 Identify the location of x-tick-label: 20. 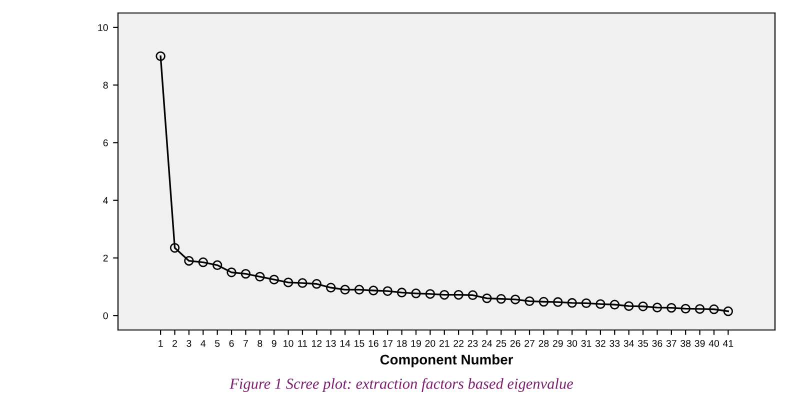
(430, 343).